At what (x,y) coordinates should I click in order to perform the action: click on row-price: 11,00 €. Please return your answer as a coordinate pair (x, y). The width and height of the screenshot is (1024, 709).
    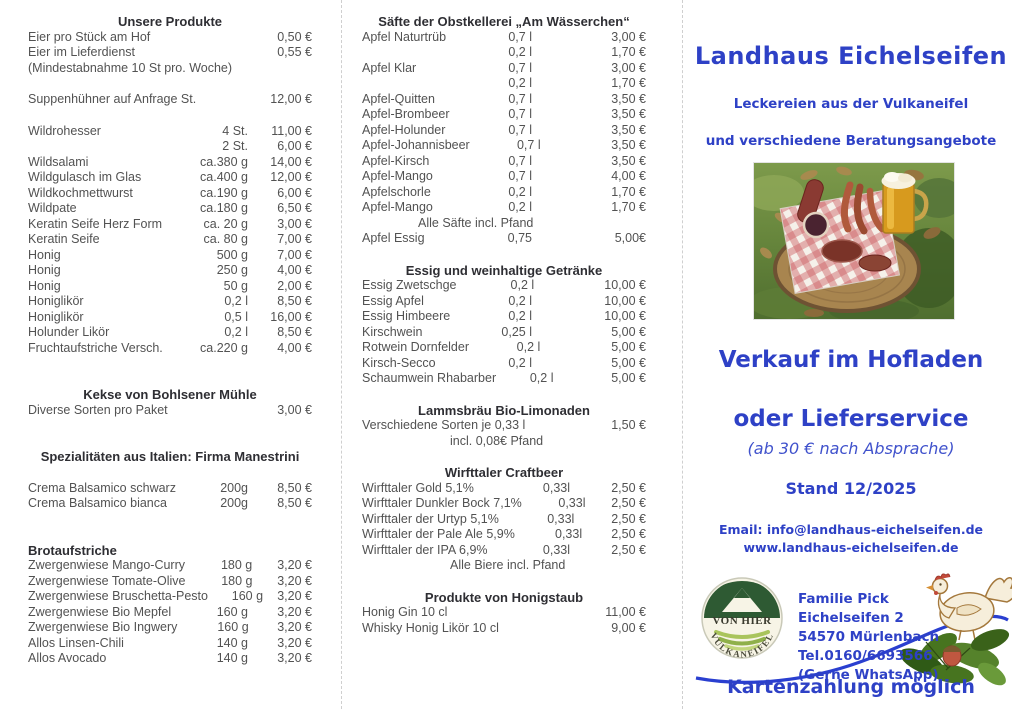
    Looking at the image, I should click on (291, 130).